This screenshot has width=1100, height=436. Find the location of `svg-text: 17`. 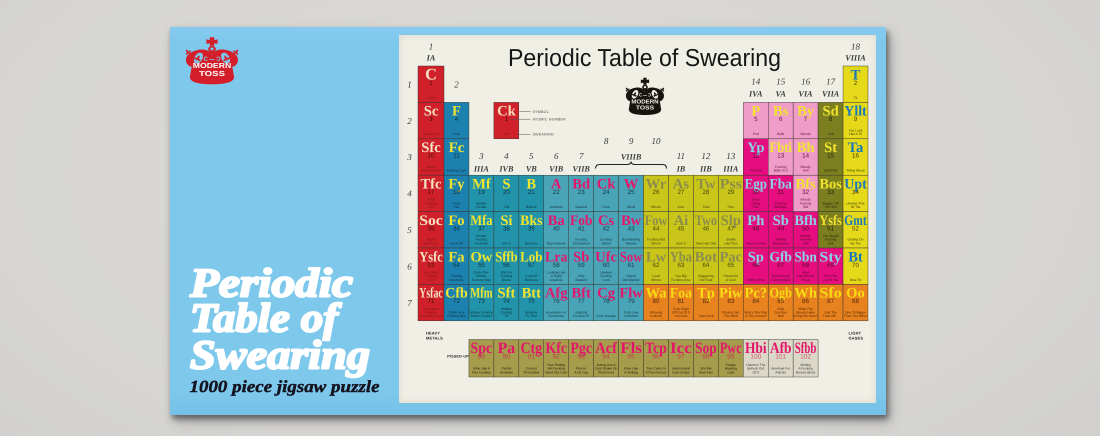

svg-text: 17 is located at coordinates (431, 192).